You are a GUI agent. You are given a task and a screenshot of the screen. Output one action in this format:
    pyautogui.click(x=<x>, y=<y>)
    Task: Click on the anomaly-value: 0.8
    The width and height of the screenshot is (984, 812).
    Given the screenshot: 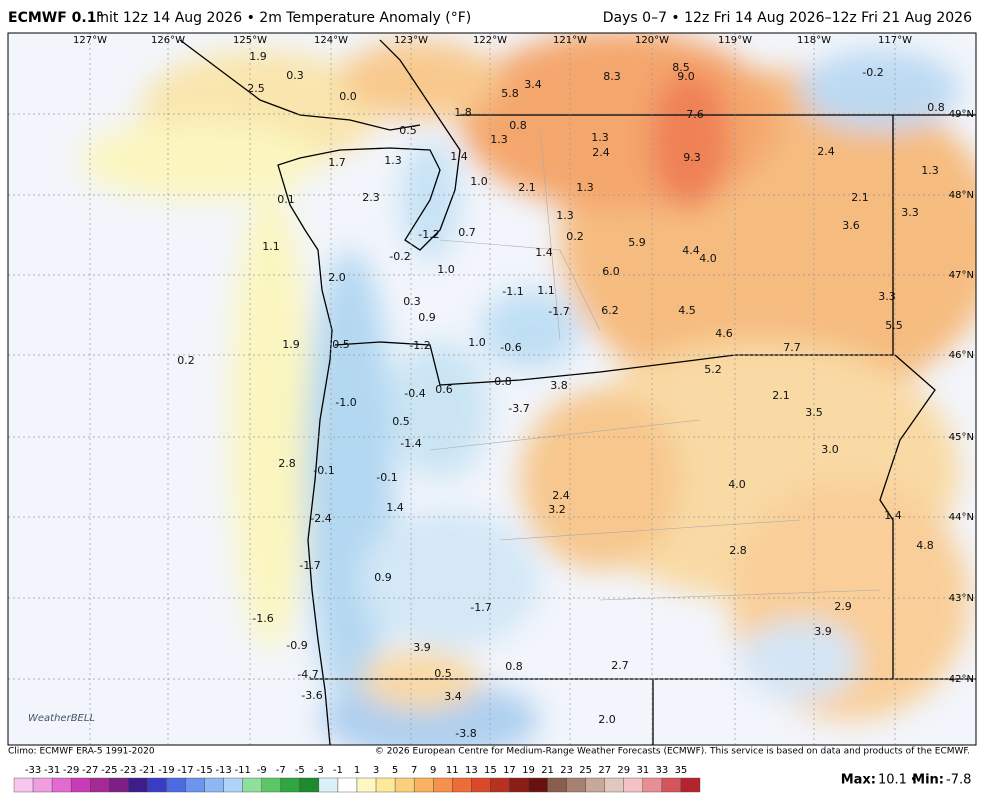 What is the action you would take?
    pyautogui.click(x=514, y=666)
    